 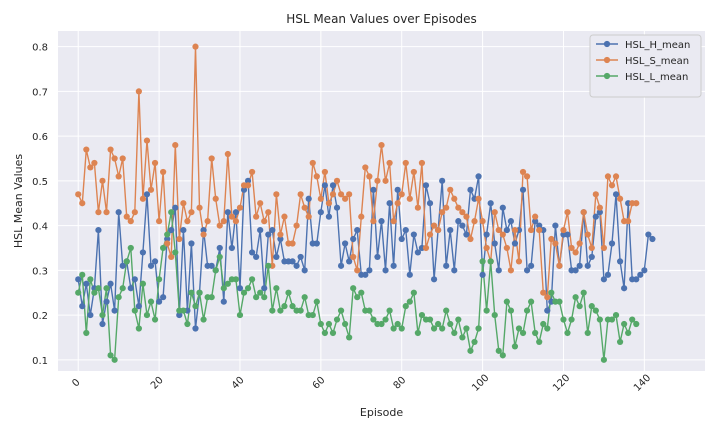 I want to click on chart-title: HSL Mean Values over Episodes, so click(x=381, y=19).